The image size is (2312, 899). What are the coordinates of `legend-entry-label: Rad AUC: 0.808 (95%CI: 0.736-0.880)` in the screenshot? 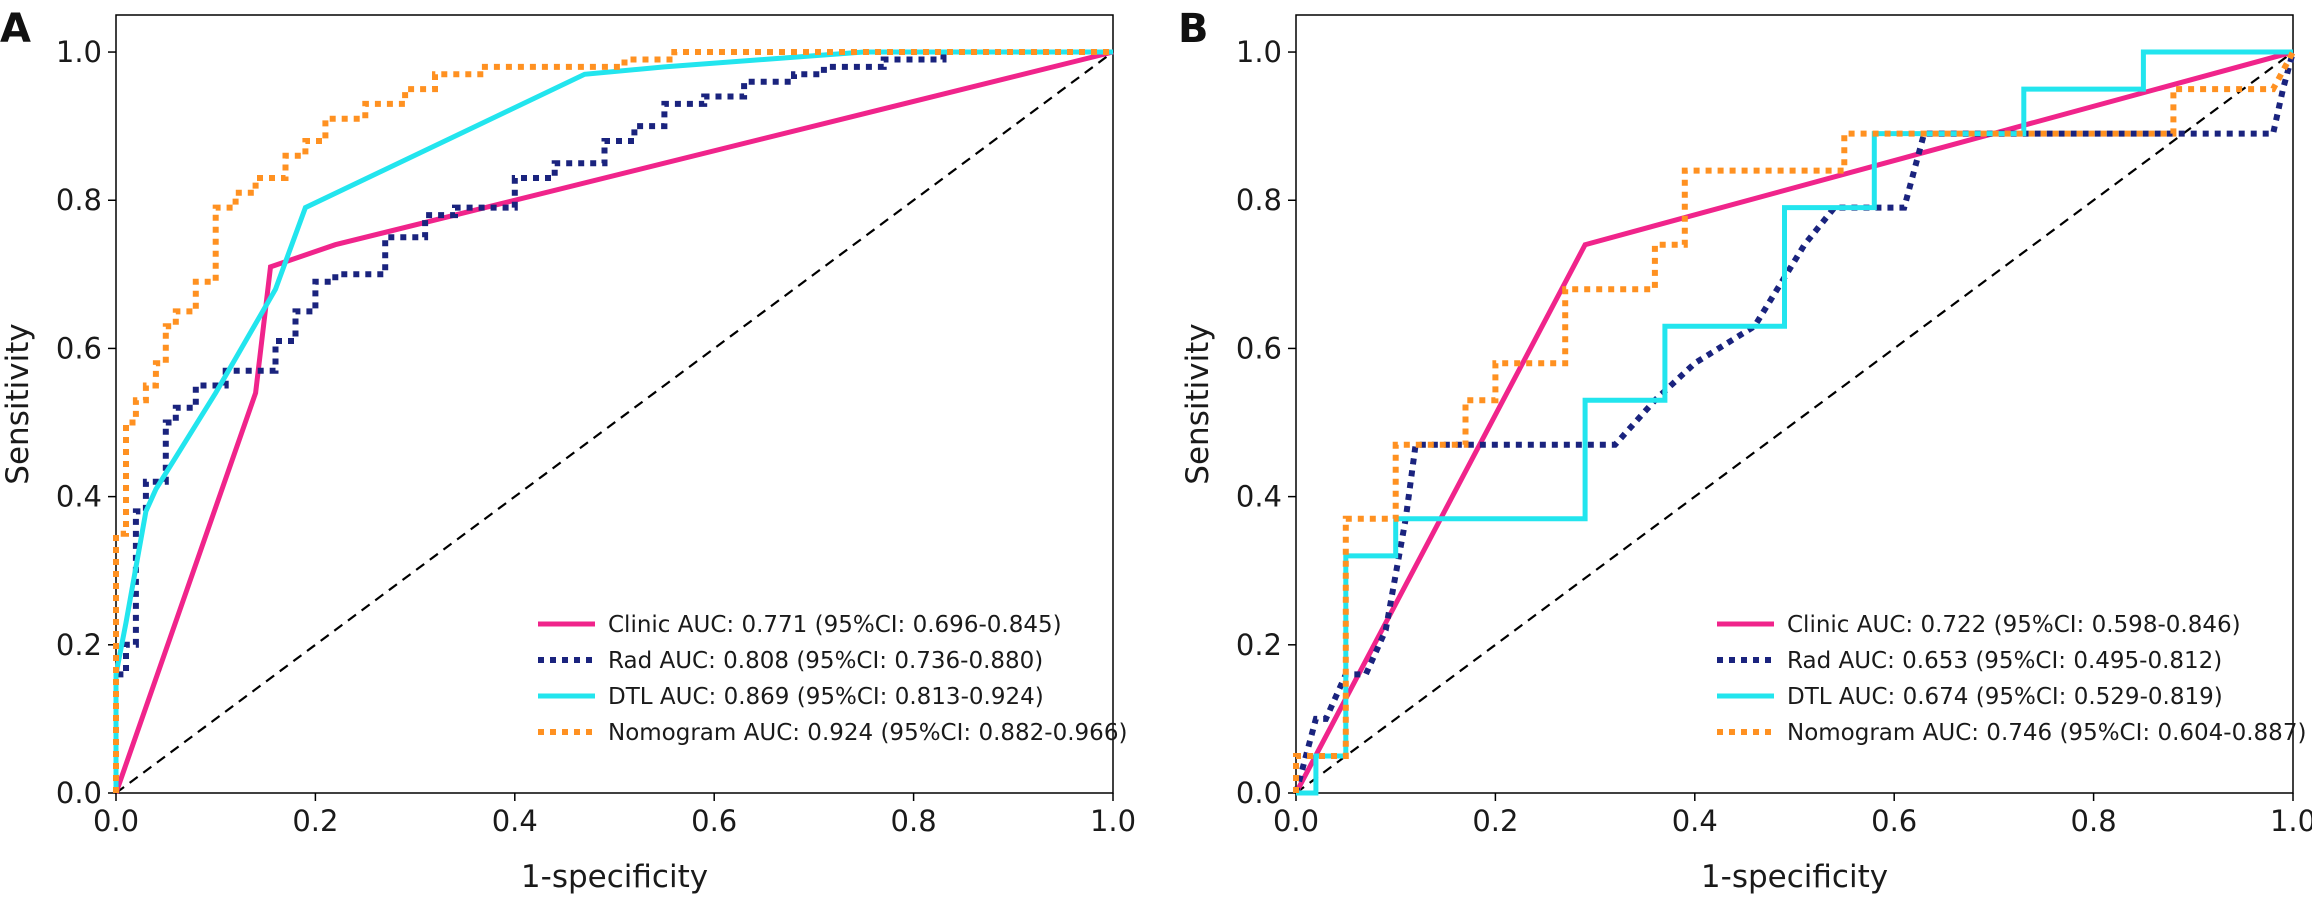 It's located at (825, 661).